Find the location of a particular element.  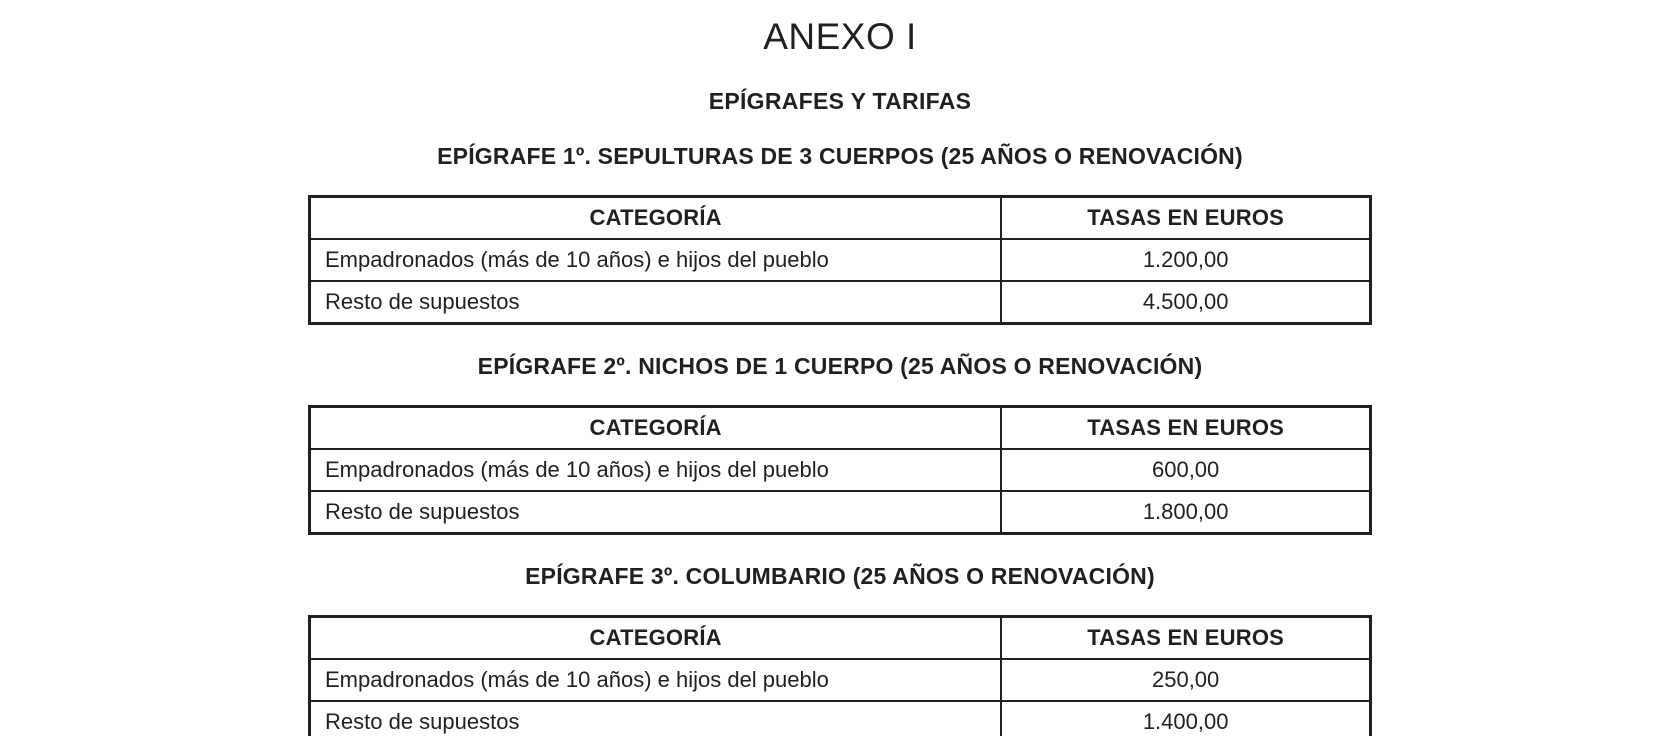

fee-cell: 4.500,00 is located at coordinates (1186, 302).